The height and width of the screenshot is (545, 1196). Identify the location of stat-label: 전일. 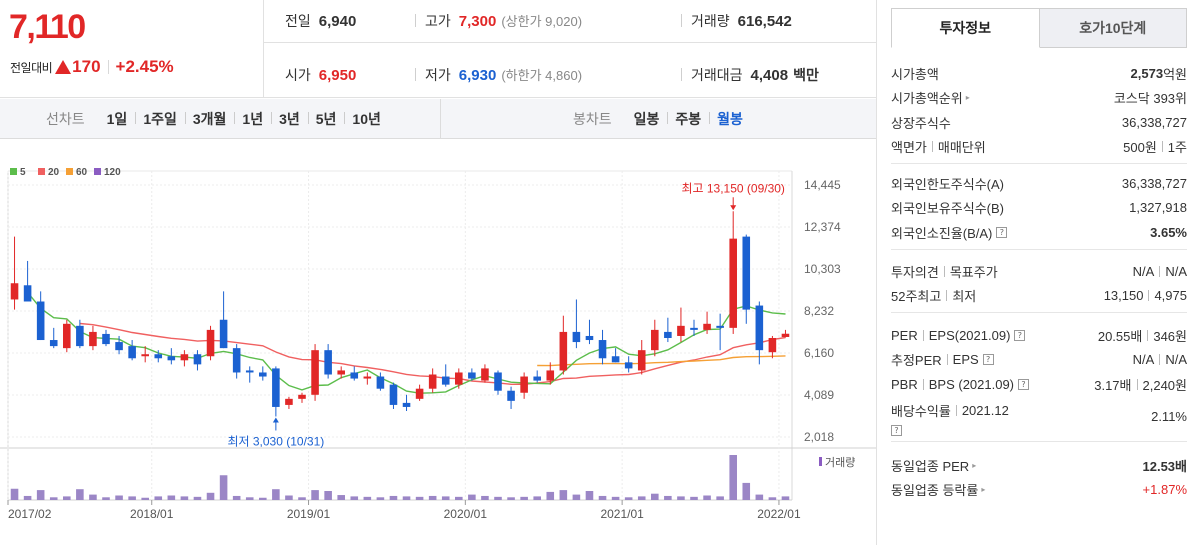
(298, 21).